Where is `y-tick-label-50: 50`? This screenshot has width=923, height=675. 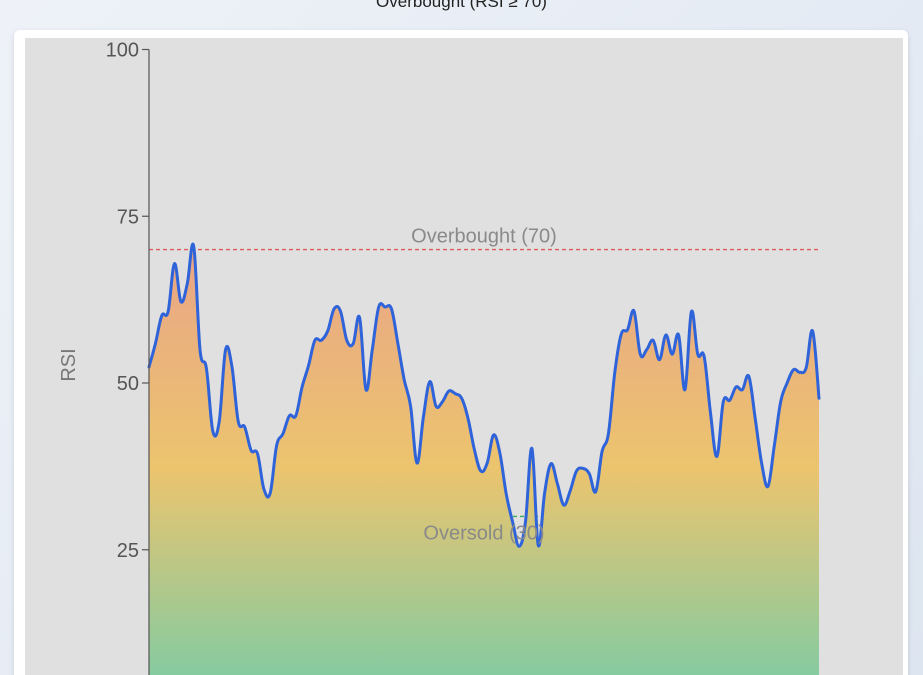 y-tick-label-50: 50 is located at coordinates (128, 384).